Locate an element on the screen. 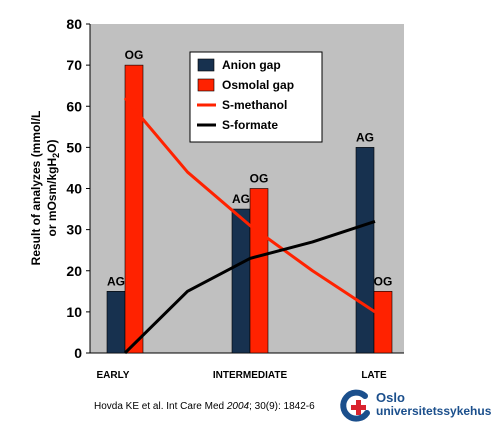 This screenshot has width=498, height=446. y-axis-title: or mOsm/kgH2O) is located at coordinates (53, 187).